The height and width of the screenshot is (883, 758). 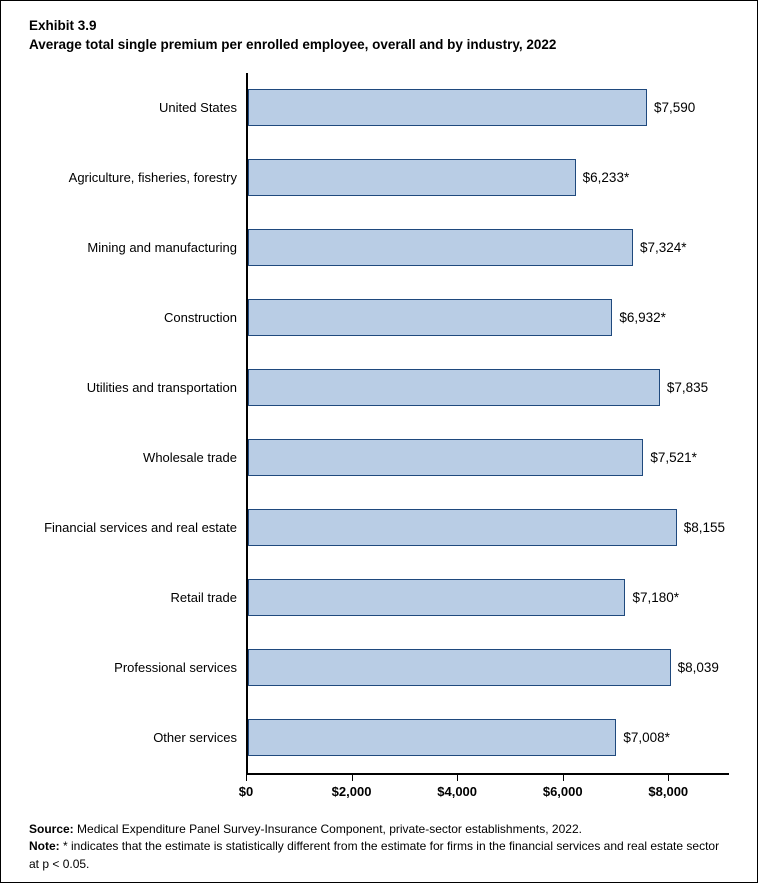 What do you see at coordinates (687, 388) in the screenshot?
I see `value-label: $7,835` at bounding box center [687, 388].